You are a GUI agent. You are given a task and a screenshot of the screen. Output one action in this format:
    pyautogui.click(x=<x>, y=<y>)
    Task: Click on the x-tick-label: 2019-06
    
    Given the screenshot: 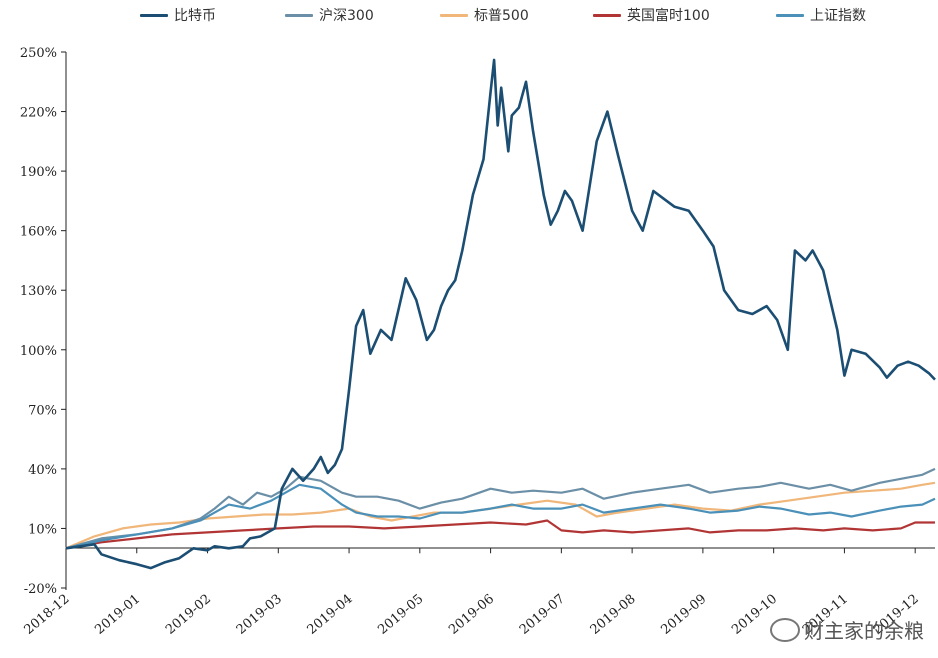 What is the action you would take?
    pyautogui.click(x=471, y=615)
    